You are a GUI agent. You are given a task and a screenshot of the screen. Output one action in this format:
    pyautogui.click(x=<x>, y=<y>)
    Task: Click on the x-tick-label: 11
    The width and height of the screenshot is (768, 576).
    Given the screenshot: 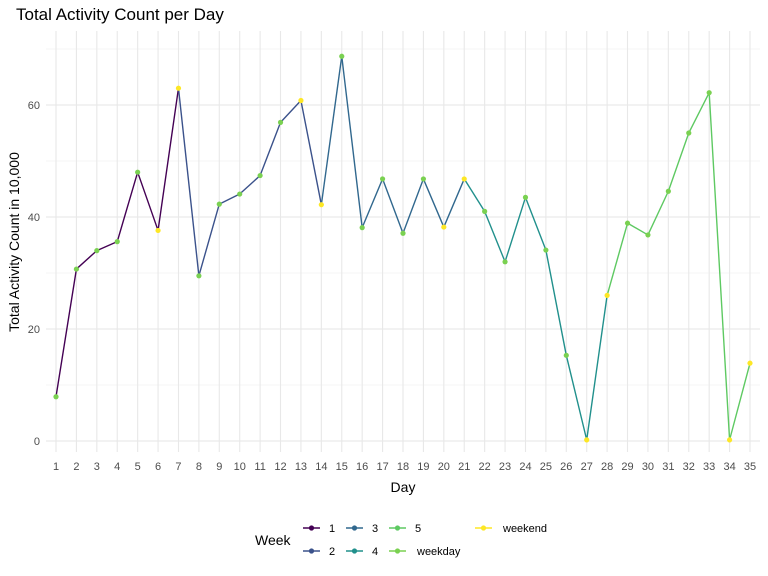 What is the action you would take?
    pyautogui.click(x=259, y=467)
    